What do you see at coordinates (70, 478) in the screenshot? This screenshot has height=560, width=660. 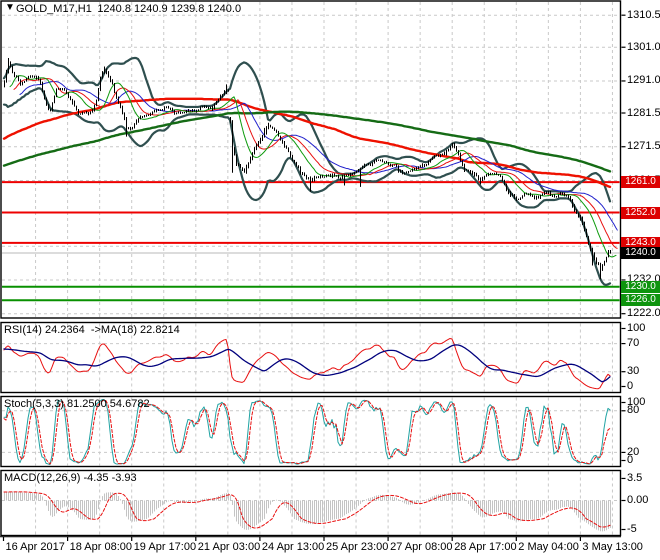 I see `macd-indicator-label: MACD(12,26,9) -4.35 -3.93` at bounding box center [70, 478].